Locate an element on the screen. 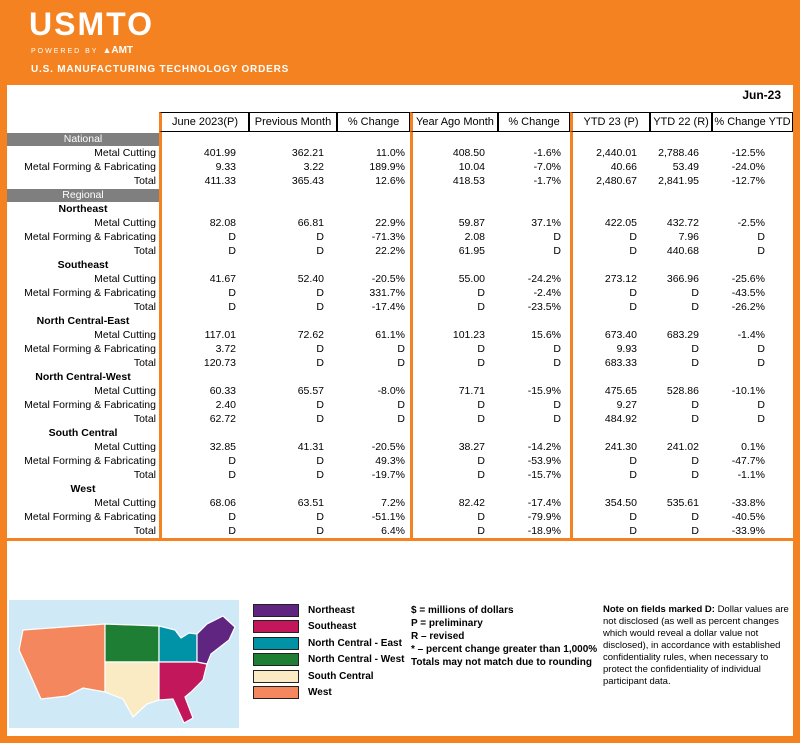 The image size is (800, 743). value-cell: -10.1% is located at coordinates (748, 391).